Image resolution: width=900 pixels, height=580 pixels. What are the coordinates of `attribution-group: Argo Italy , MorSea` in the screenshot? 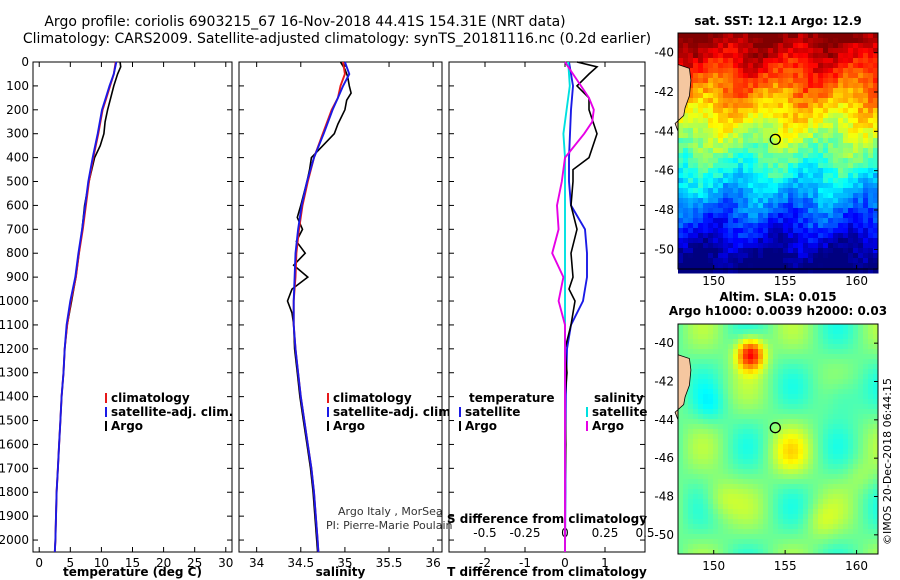 It's located at (390, 511).